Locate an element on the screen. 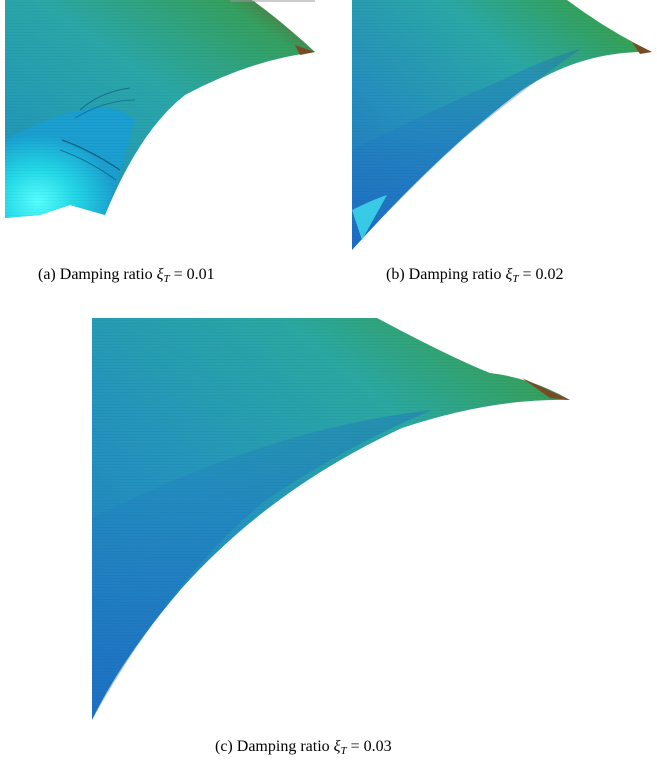  caption-b-relation: = is located at coordinates (527, 274).